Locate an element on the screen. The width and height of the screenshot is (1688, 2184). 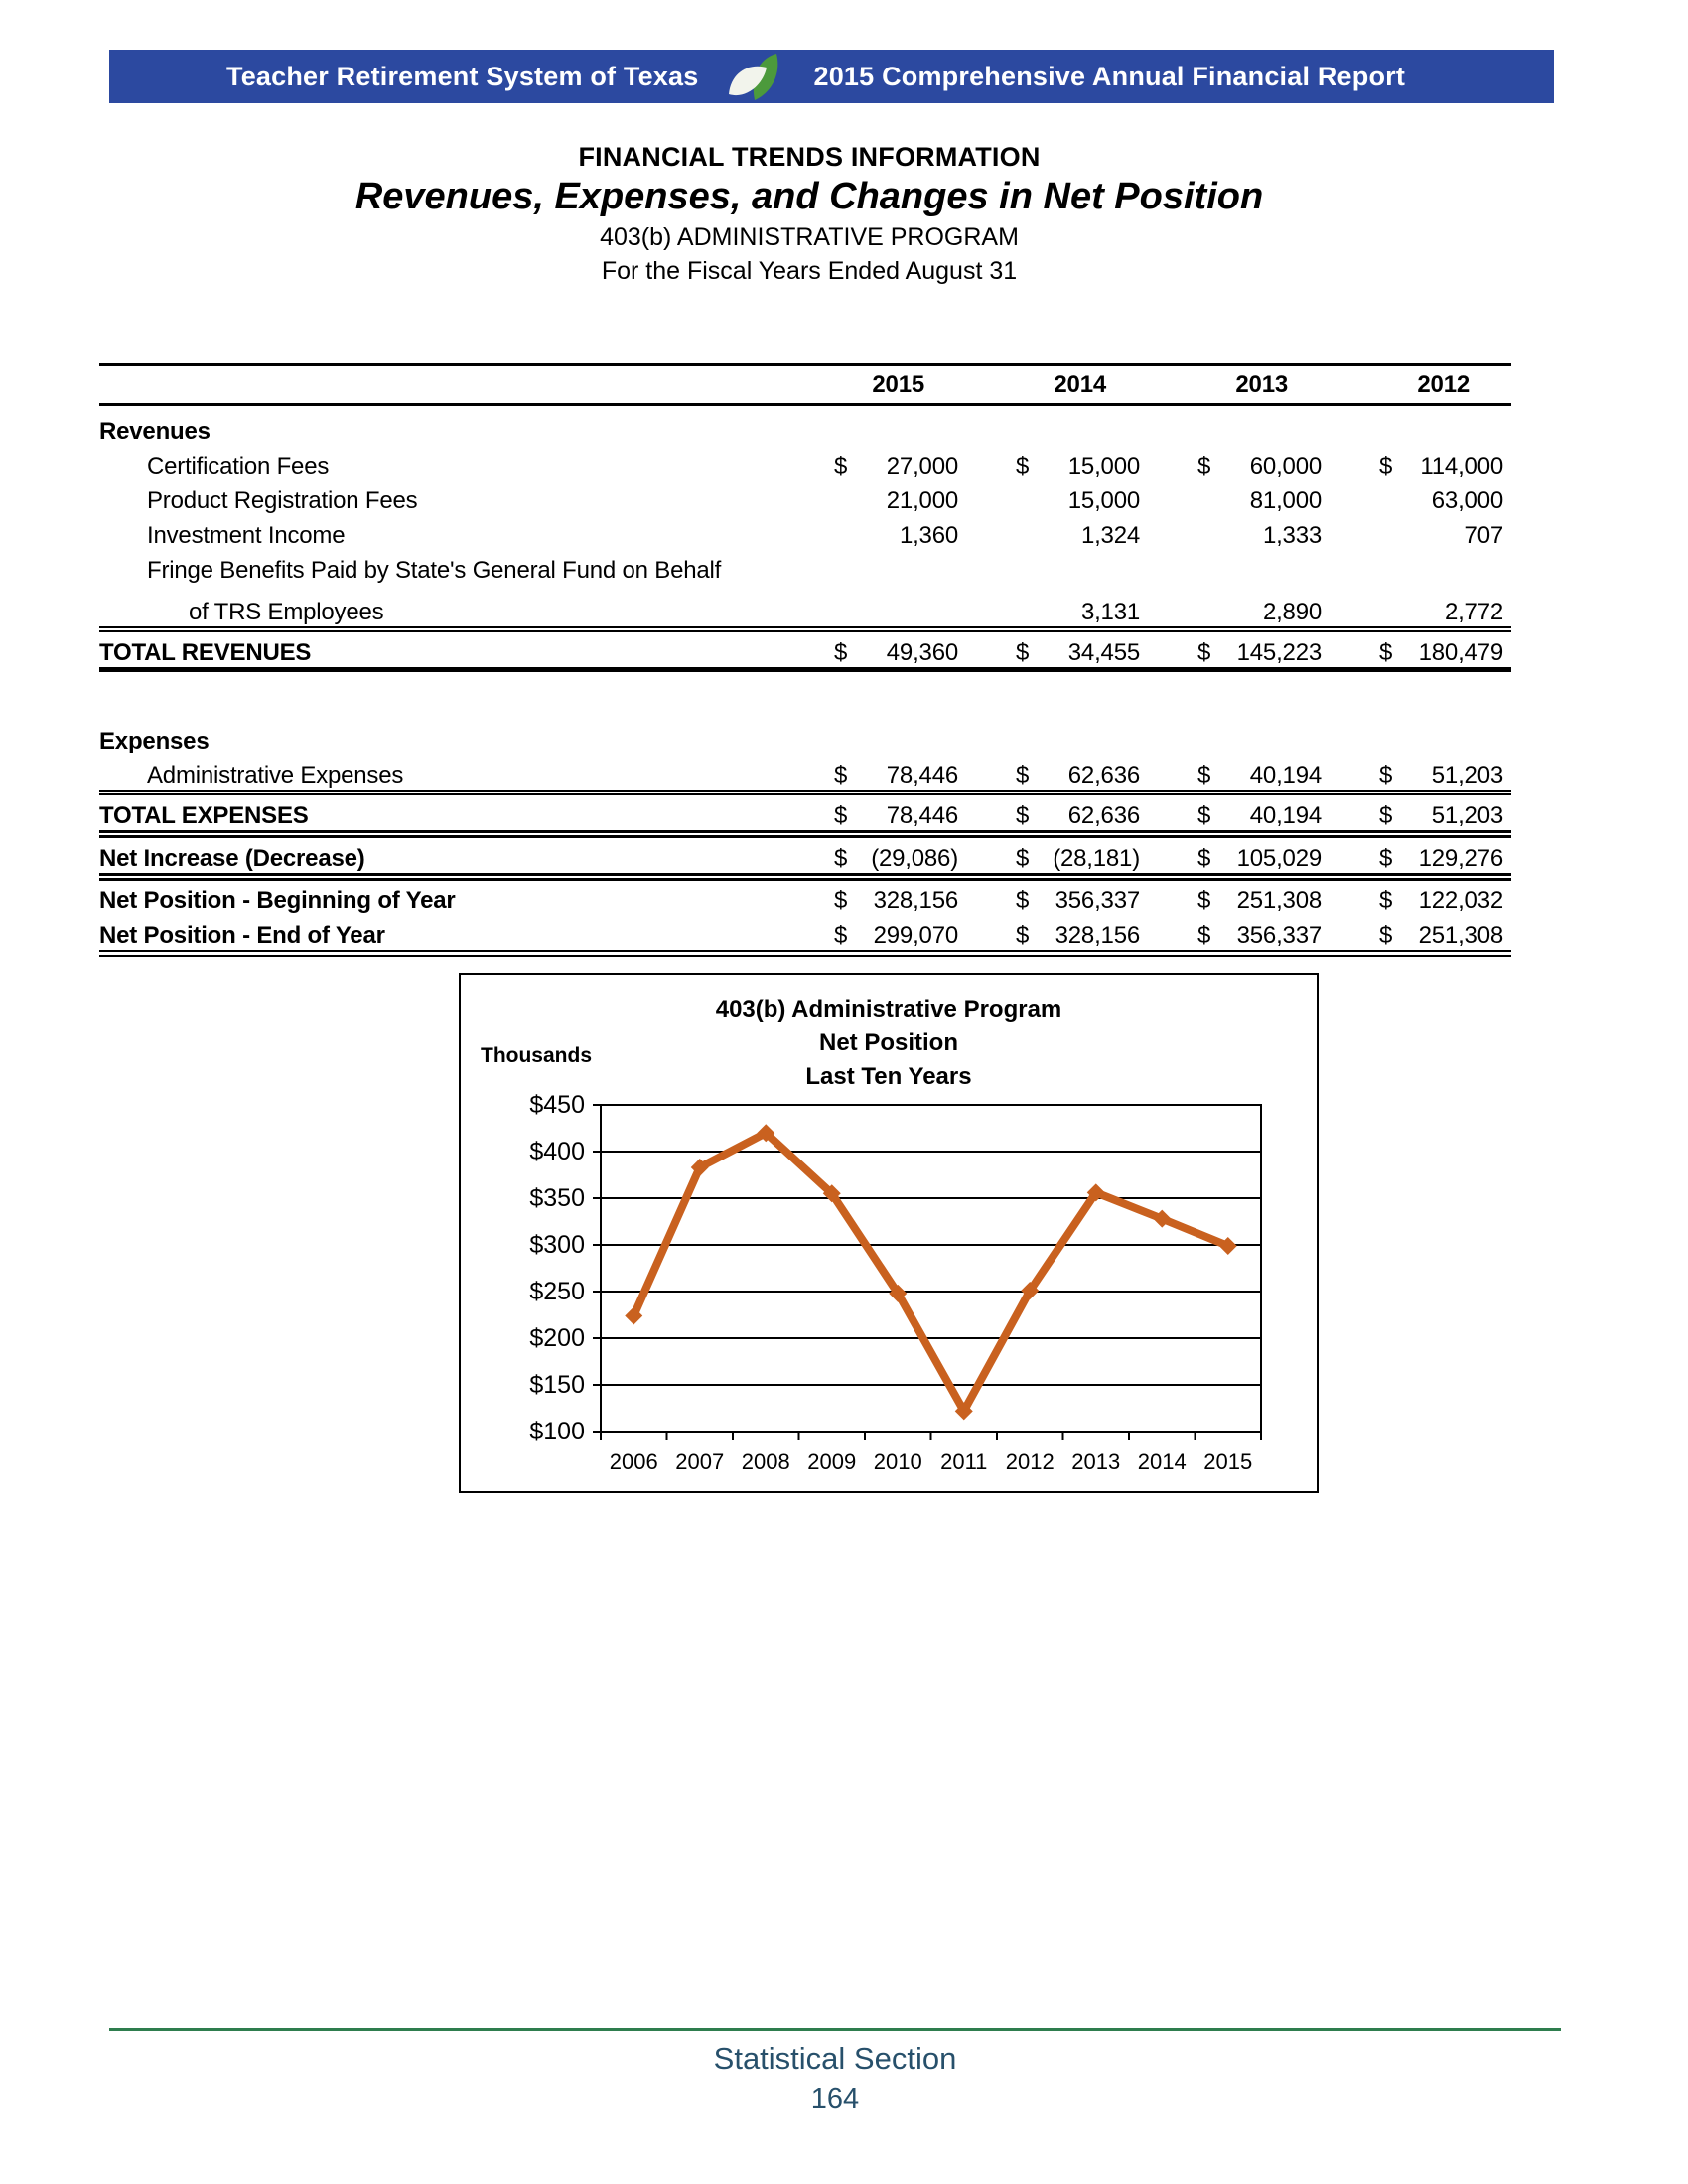
table-header-row: 2015 2014 2013 2012 is located at coordinates (805, 384).